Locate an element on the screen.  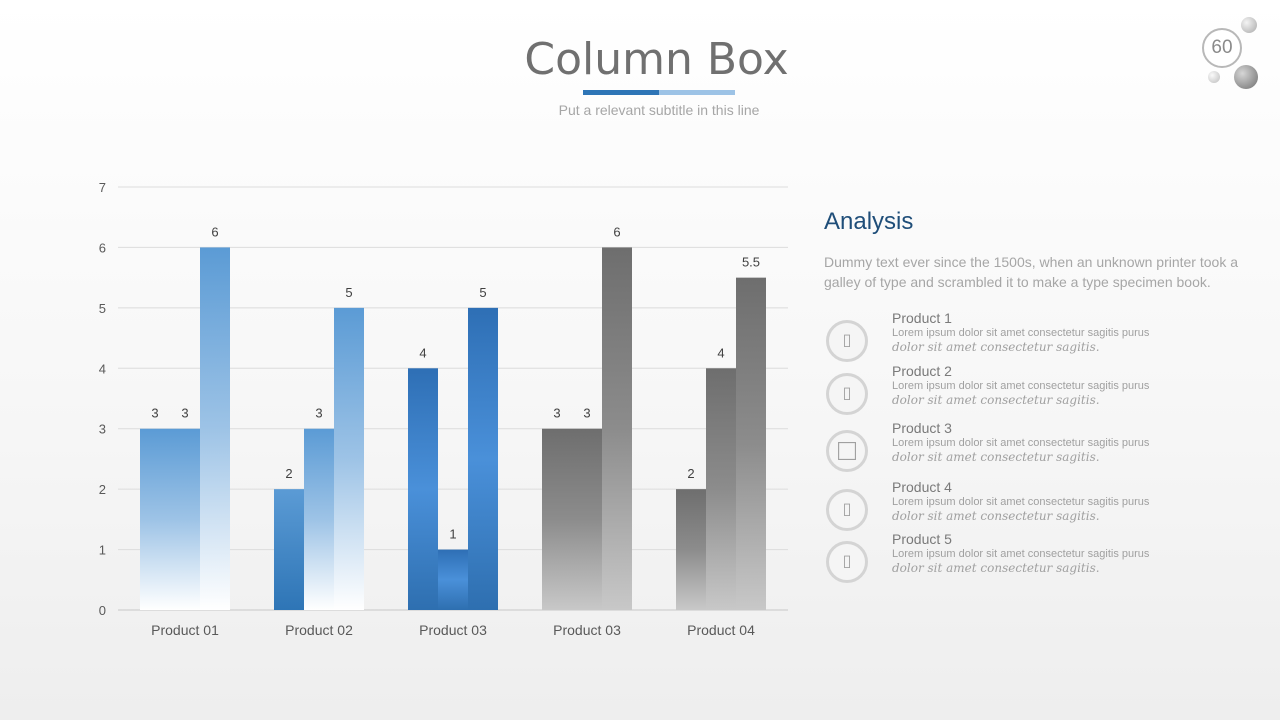
title-underline is located at coordinates (659, 92).